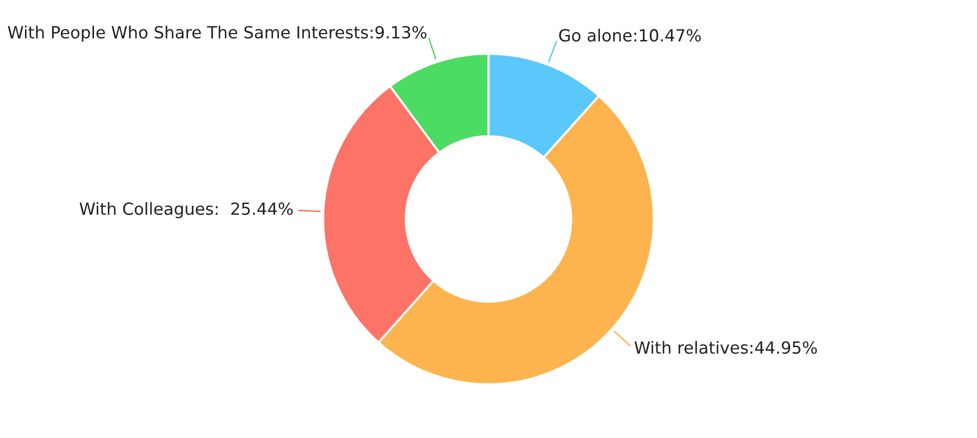 Image resolution: width=977 pixels, height=438 pixels. I want to click on slice-label: Go alone:10.47%, so click(630, 35).